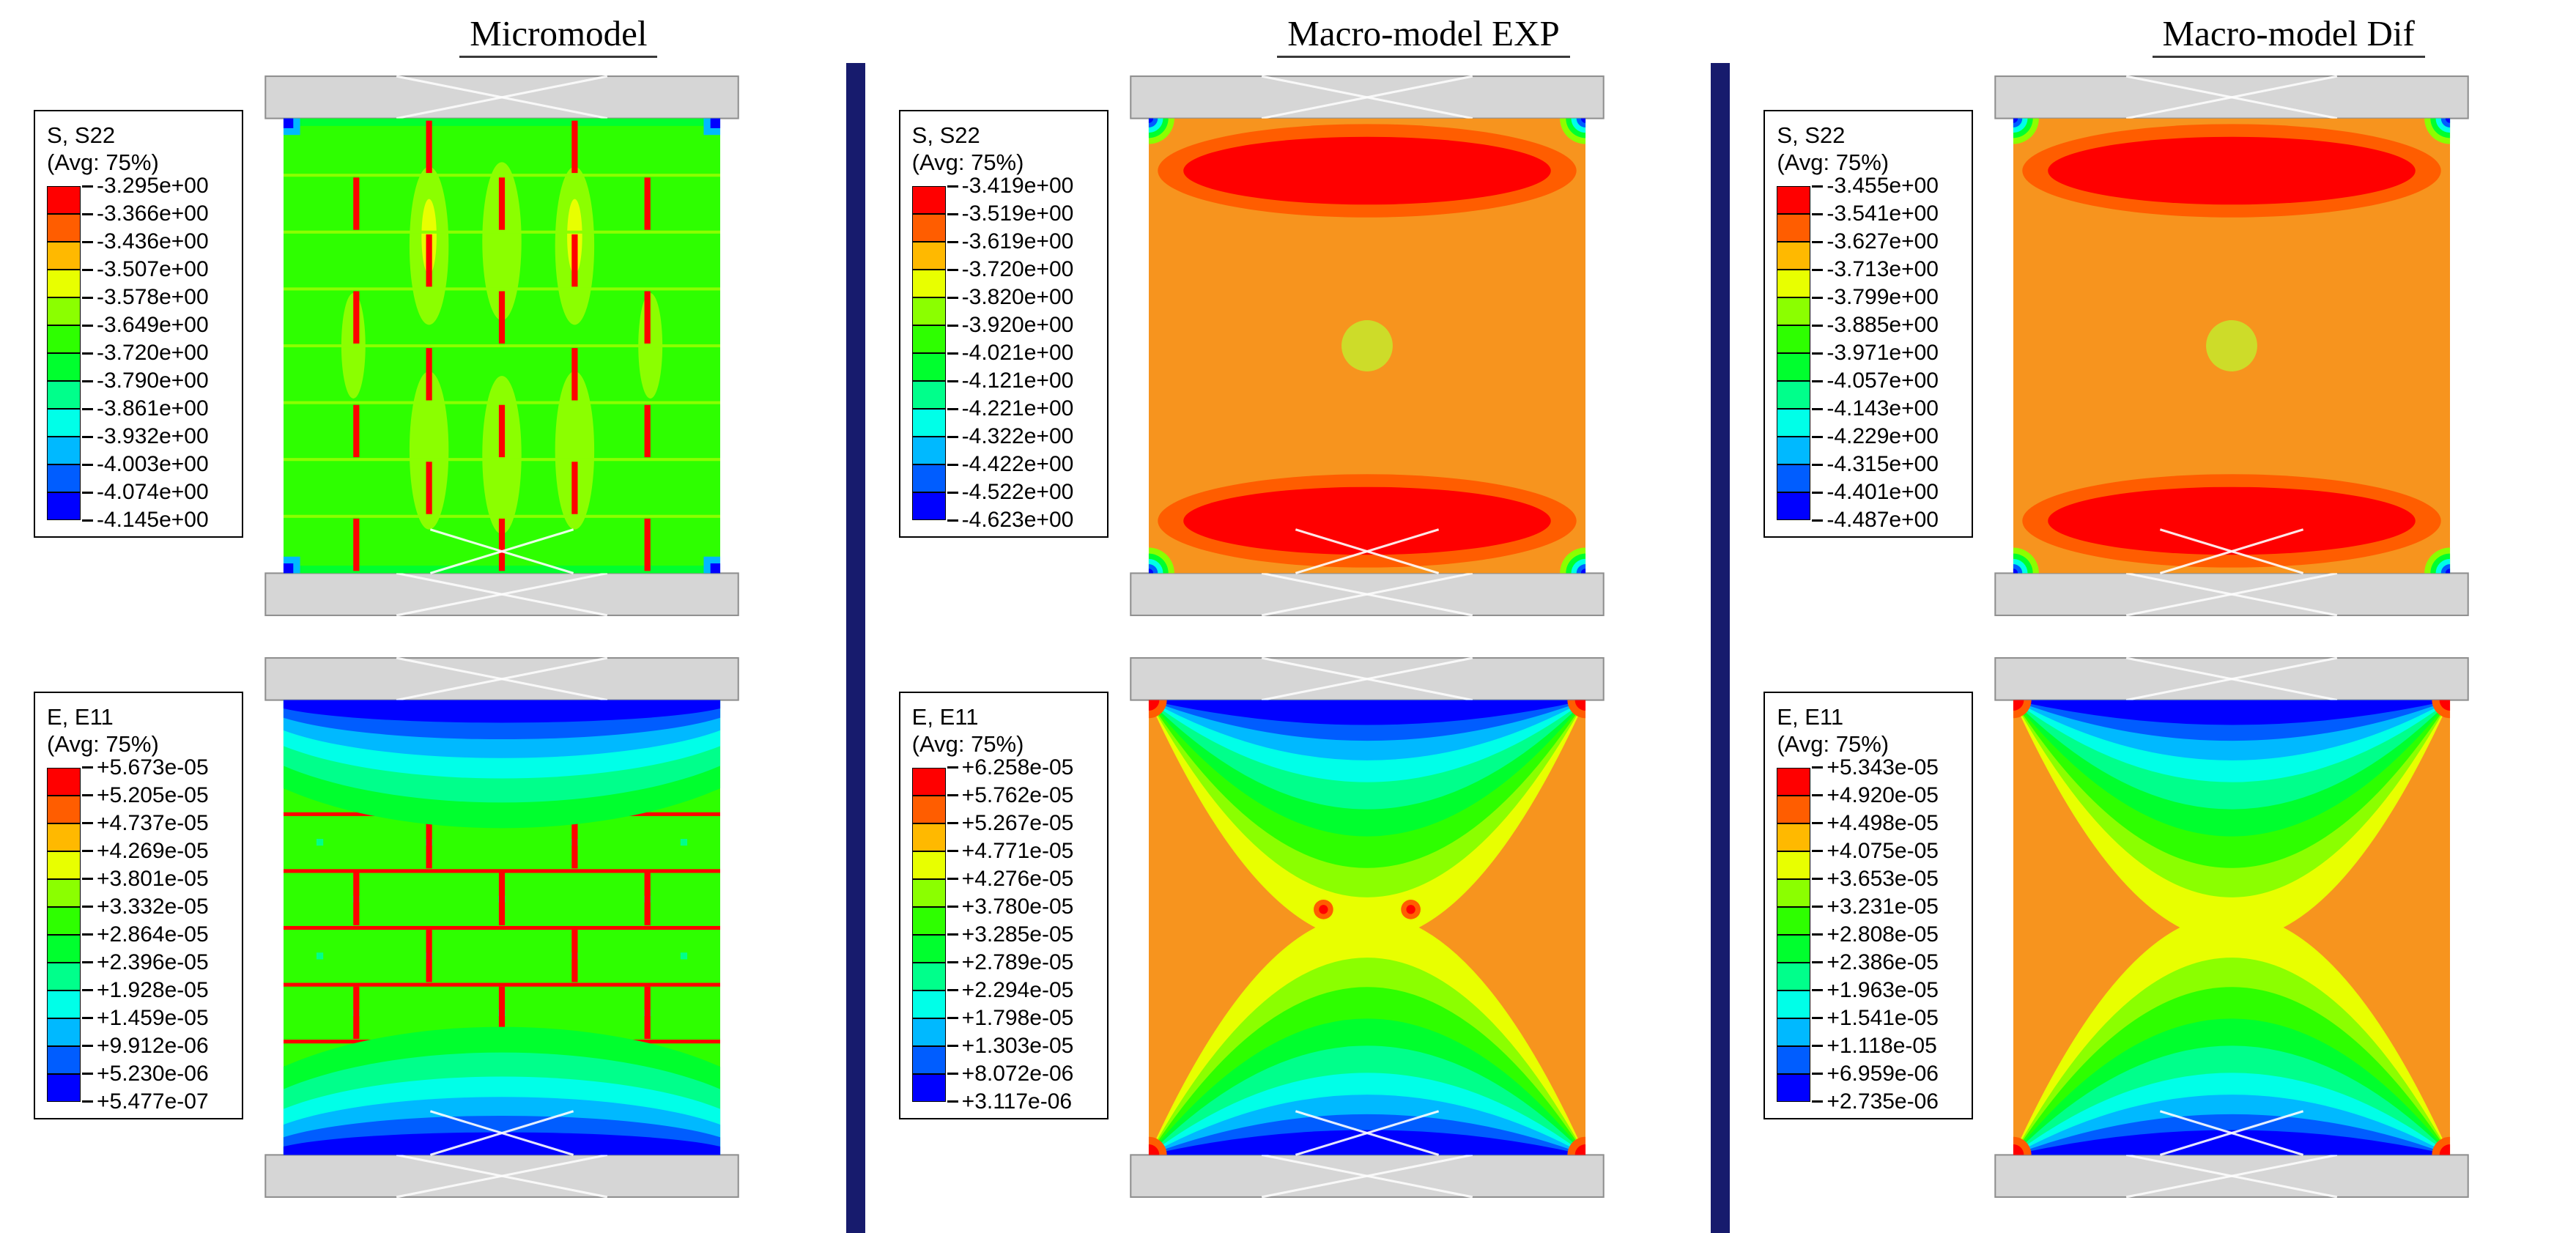  I want to click on legend-value: -4.401e+00, so click(1875, 492).